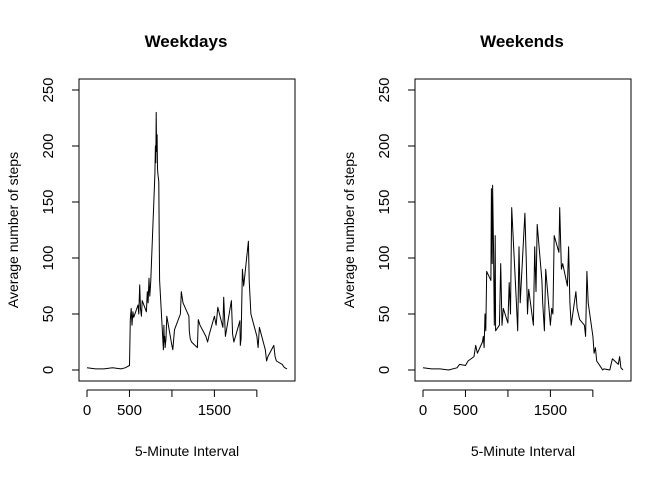 This screenshot has width=672, height=480. What do you see at coordinates (384, 314) in the screenshot?
I see `weekends-y-tick-label: 50` at bounding box center [384, 314].